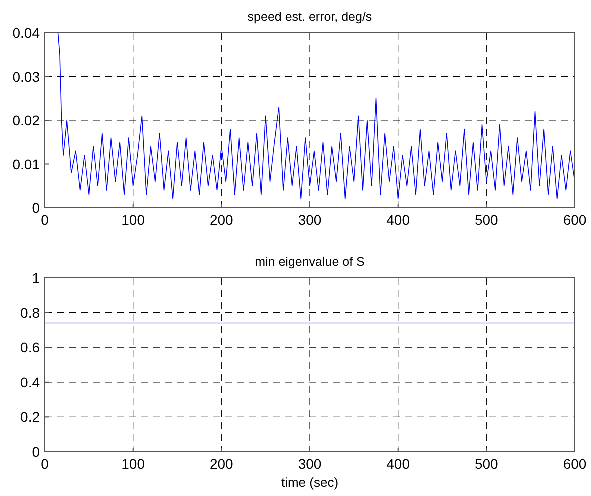  What do you see at coordinates (310, 262) in the screenshot?
I see `chart-title: min eigenvalue of S` at bounding box center [310, 262].